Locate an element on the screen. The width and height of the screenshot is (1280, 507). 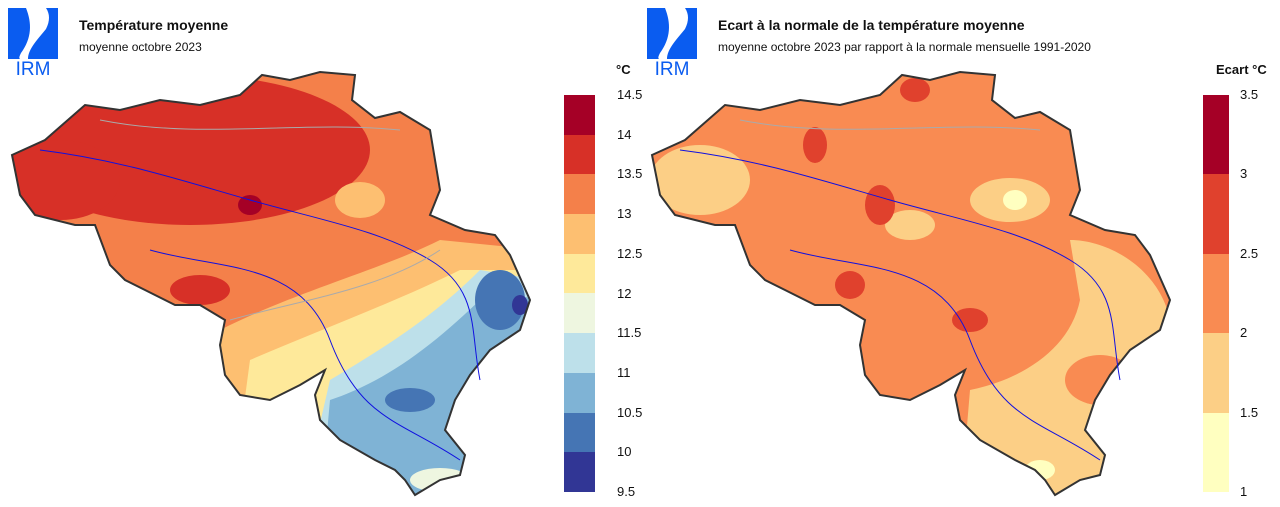
legend-tick: 14.5 is located at coordinates (630, 94).